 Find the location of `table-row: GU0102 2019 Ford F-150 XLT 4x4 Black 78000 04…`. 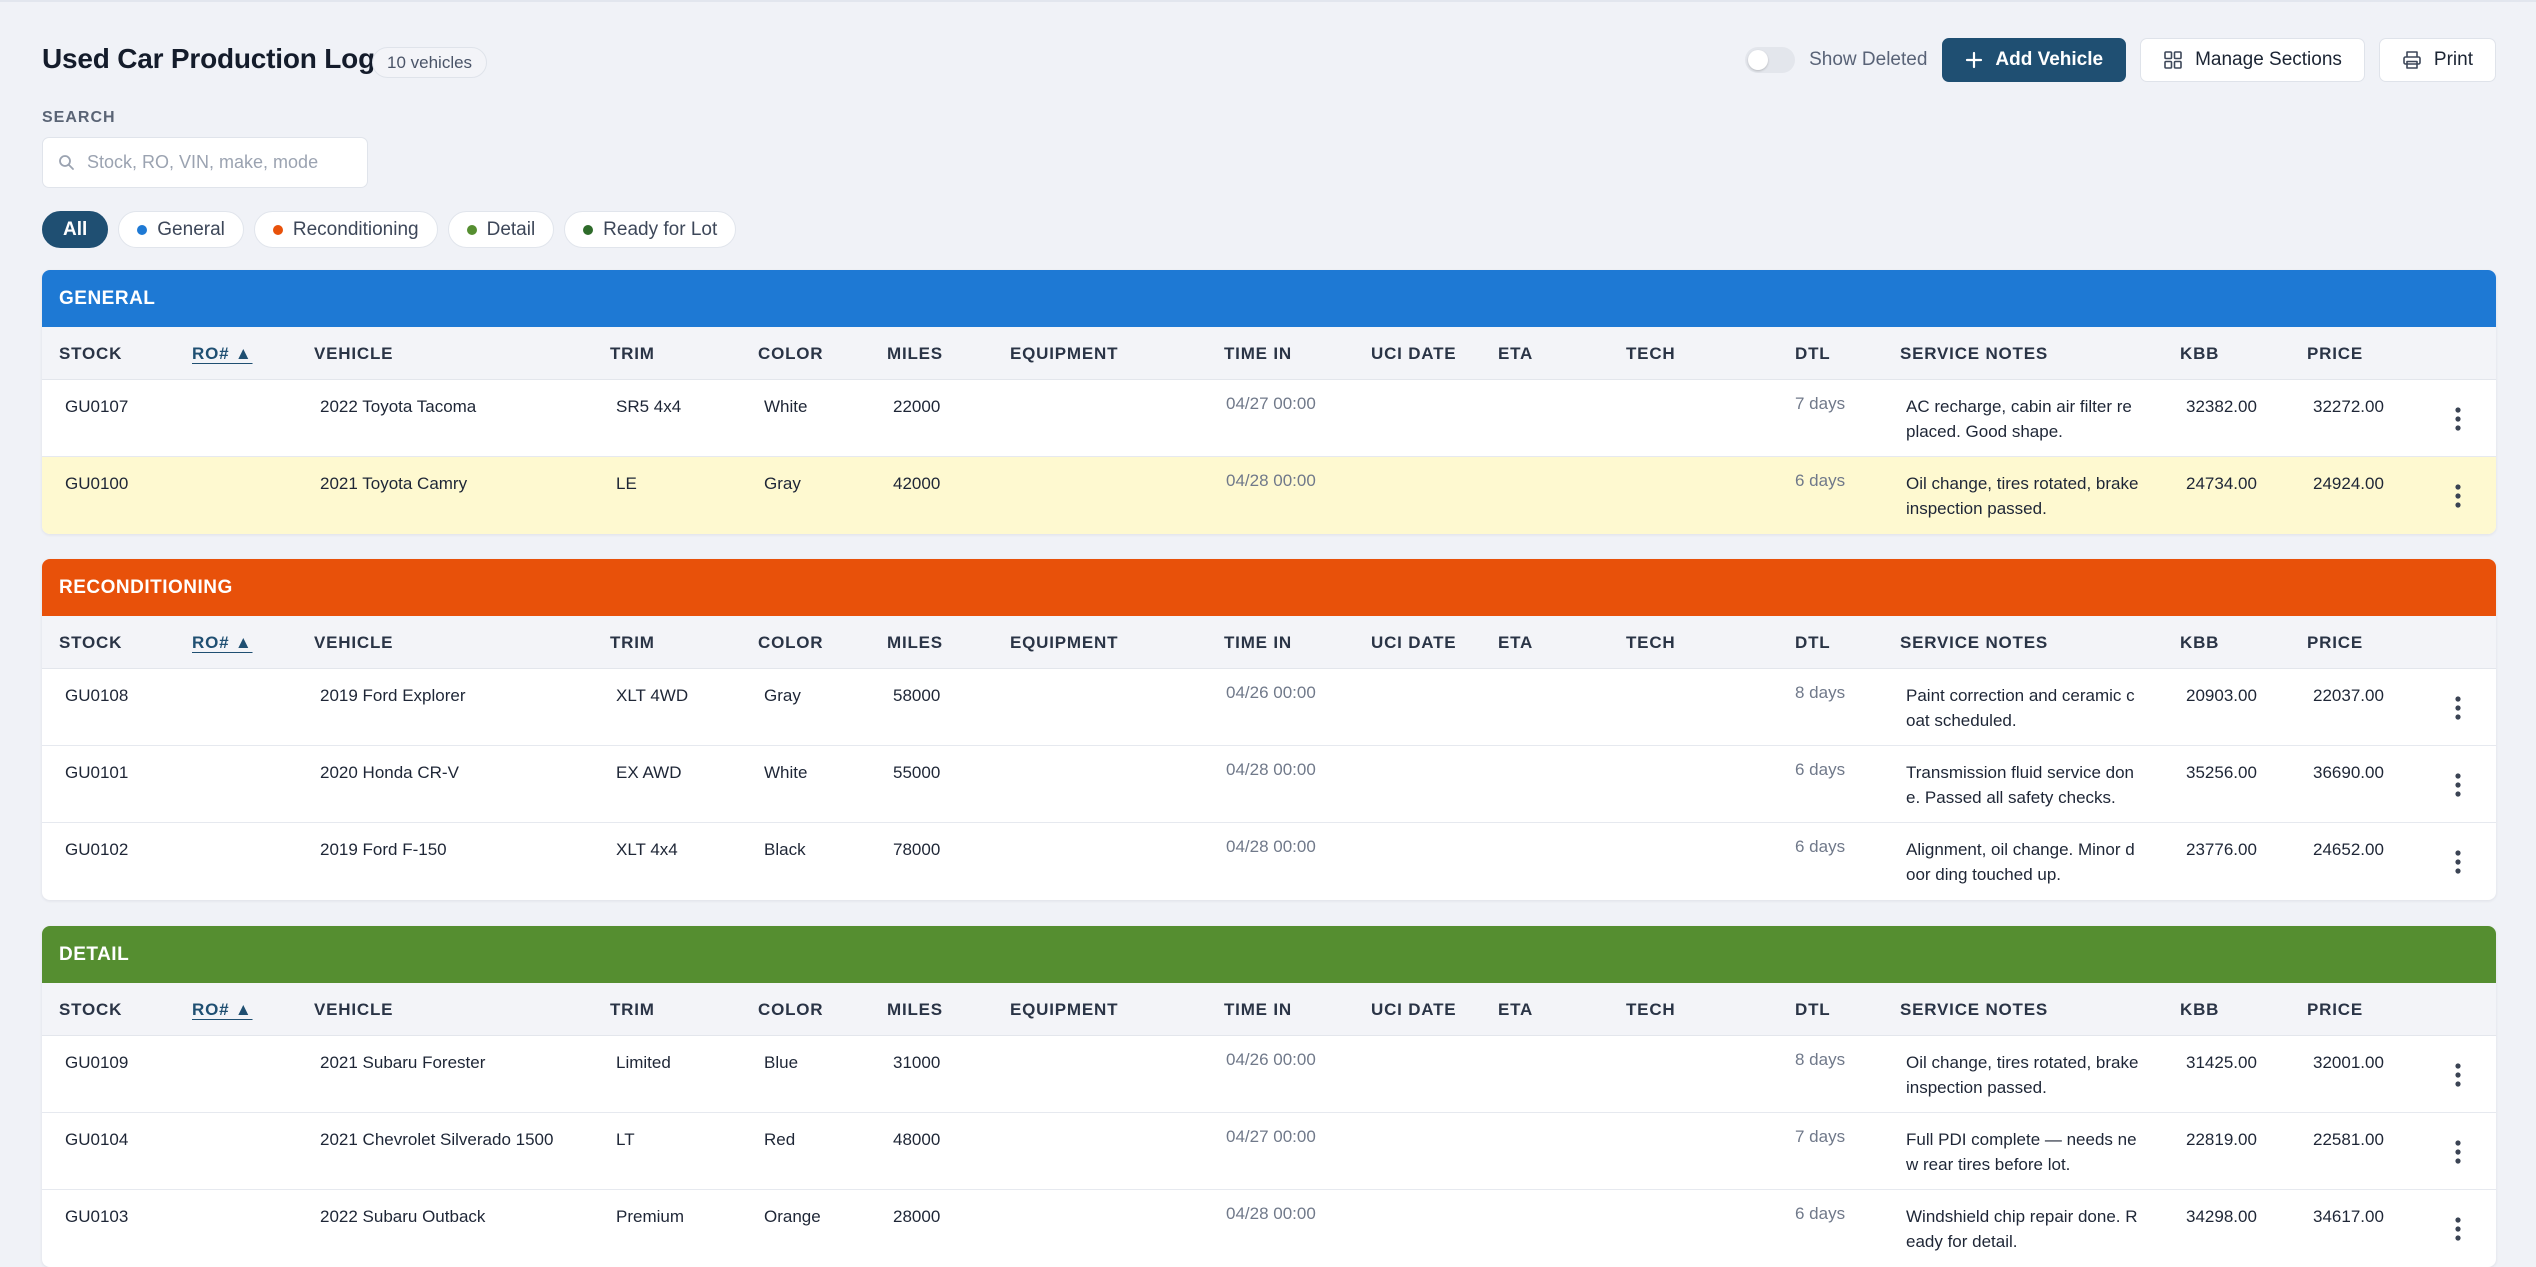

table-row: GU0102 2019 Ford F-150 XLT 4x4 Black 78000 04… is located at coordinates (1269, 861).